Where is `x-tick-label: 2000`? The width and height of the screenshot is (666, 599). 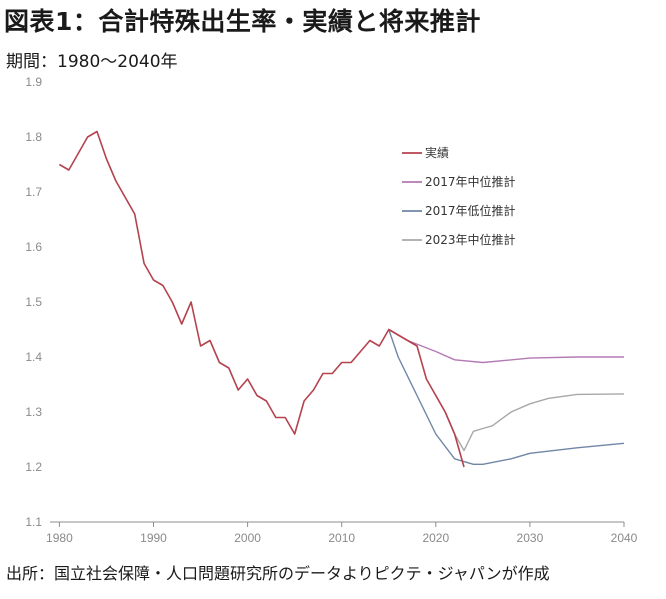 x-tick-label: 2000 is located at coordinates (247, 538).